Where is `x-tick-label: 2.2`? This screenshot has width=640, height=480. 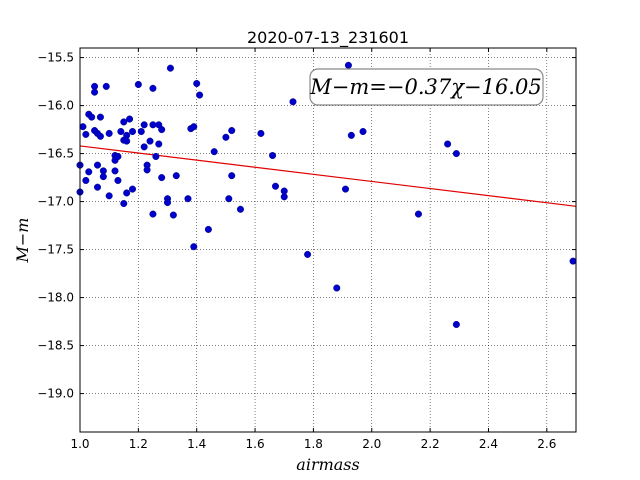 x-tick-label: 2.2 is located at coordinates (430, 444).